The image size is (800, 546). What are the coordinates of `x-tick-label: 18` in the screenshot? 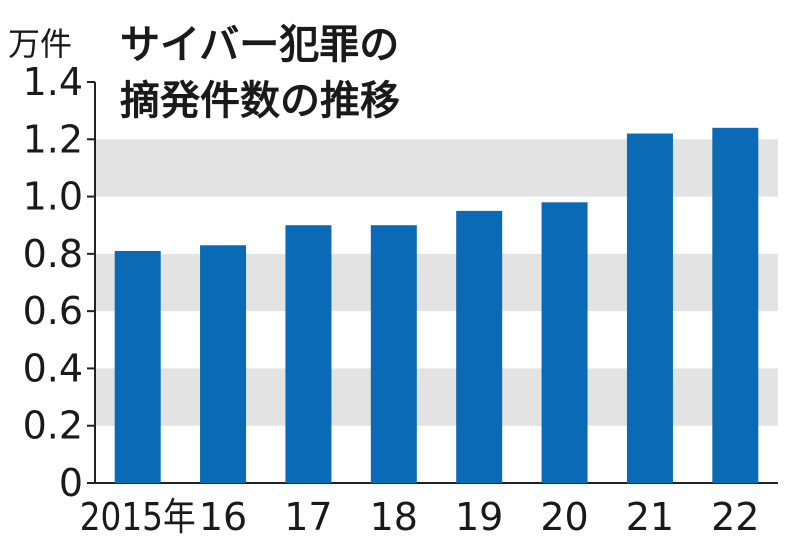 It's located at (394, 517).